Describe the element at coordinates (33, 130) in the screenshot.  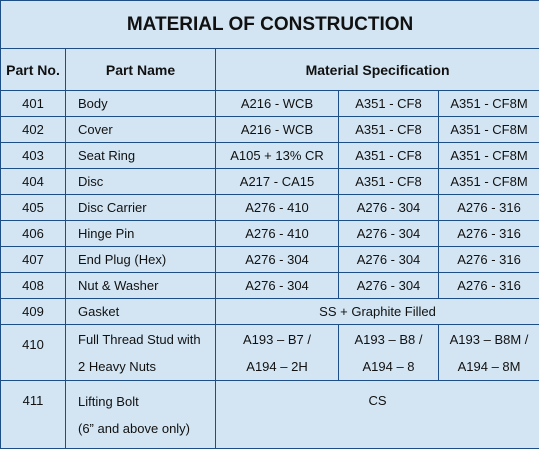
I see `part-no-cell: 402` at that location.